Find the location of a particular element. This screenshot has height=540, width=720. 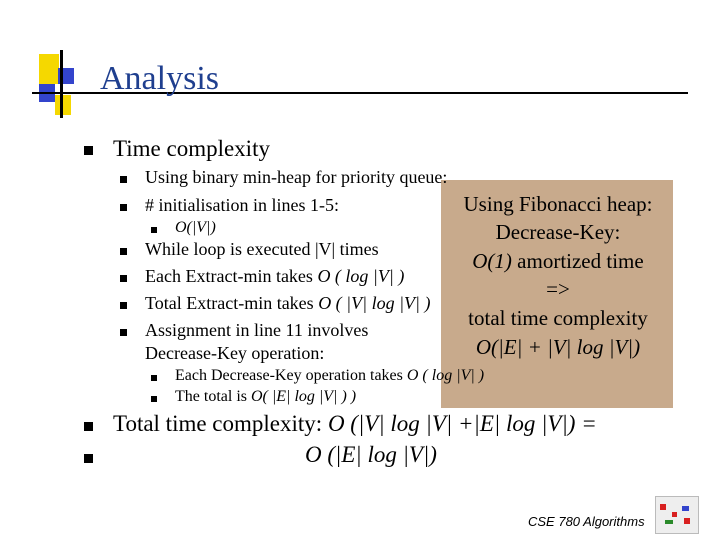

init-complexity-text: O(|V|) is located at coordinates (195, 227).